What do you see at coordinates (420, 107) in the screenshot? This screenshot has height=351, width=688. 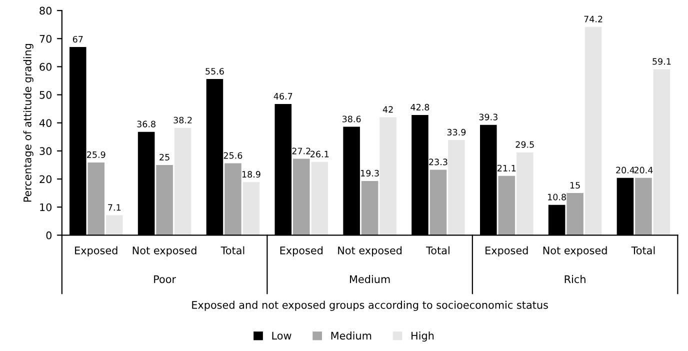 I see `data-label: 42.8` at bounding box center [420, 107].